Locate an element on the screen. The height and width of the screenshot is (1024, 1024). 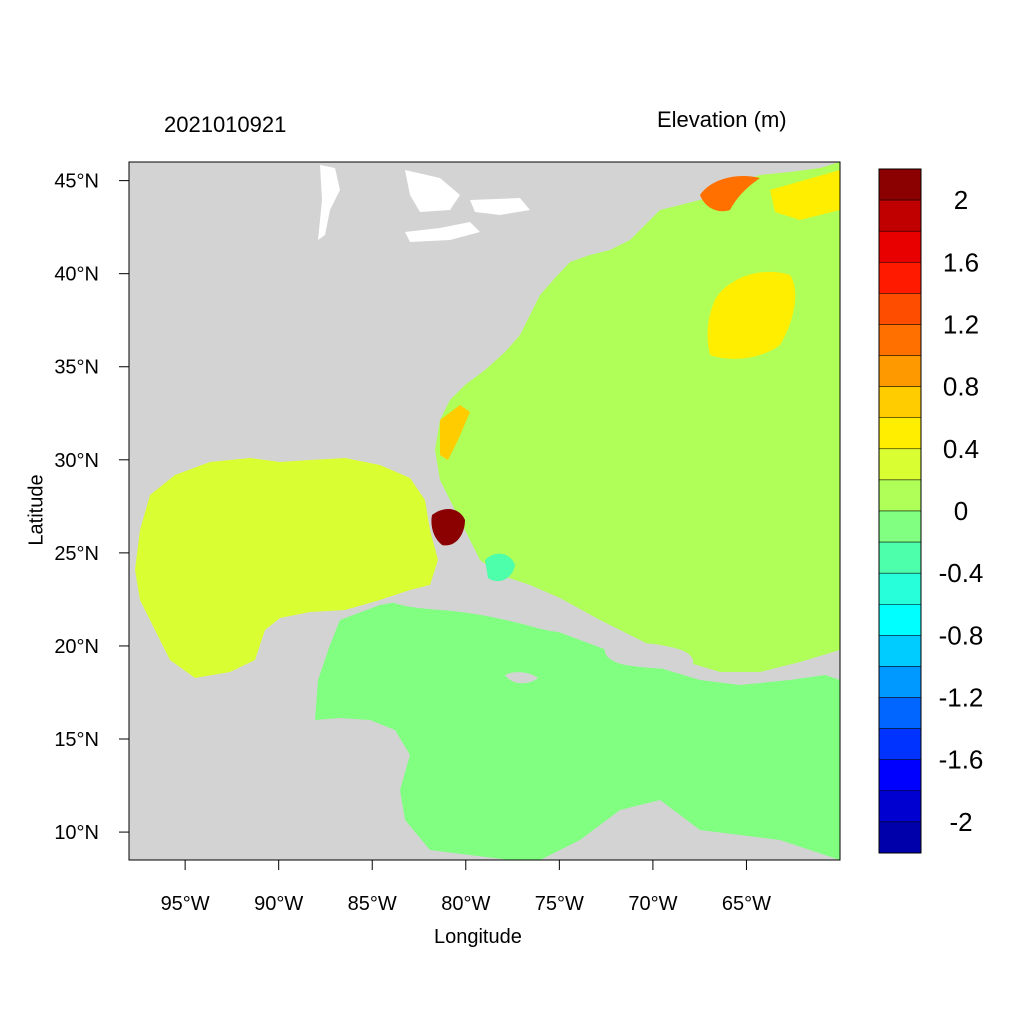
gulf-of-mexico is located at coordinates (286, 568).